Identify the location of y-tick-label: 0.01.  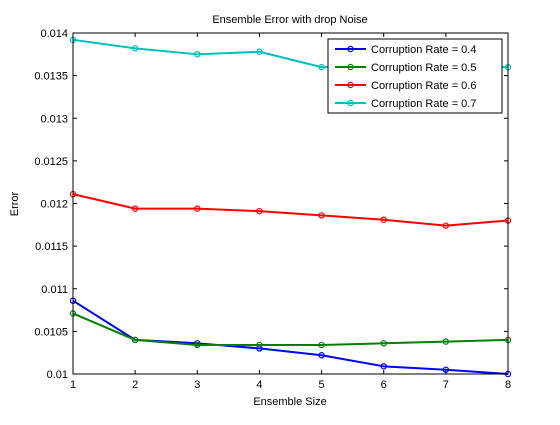
(57, 375).